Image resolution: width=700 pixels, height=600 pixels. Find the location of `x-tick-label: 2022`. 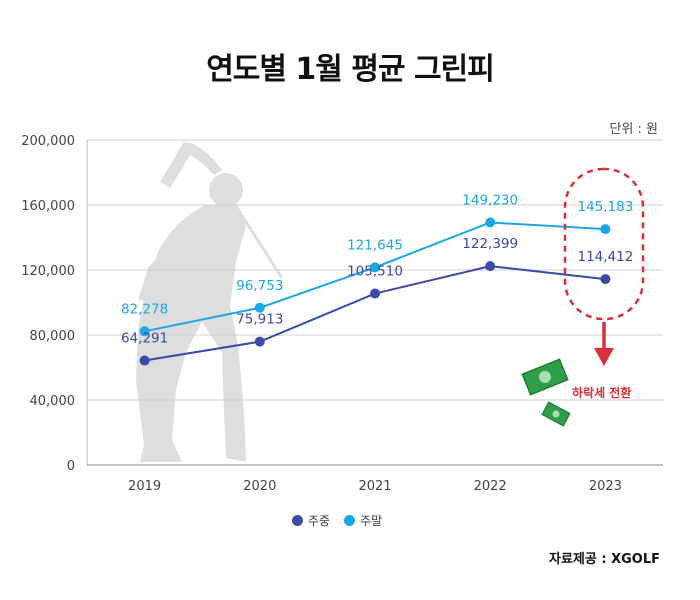

x-tick-label: 2022 is located at coordinates (490, 486).